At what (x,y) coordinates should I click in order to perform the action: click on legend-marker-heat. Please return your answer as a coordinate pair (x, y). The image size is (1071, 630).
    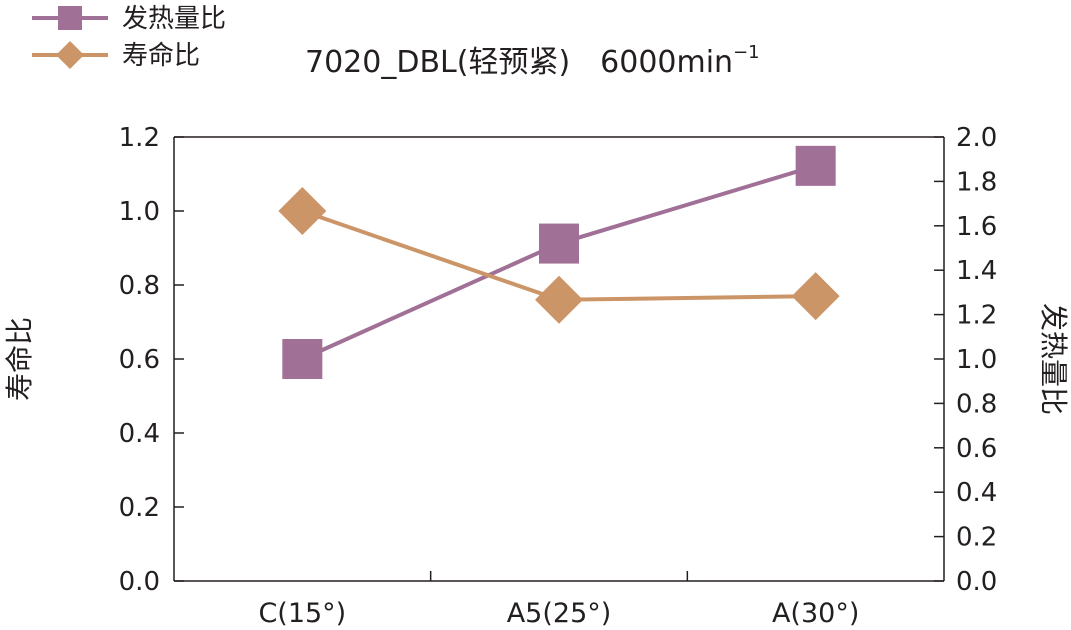
    Looking at the image, I should click on (70, 18).